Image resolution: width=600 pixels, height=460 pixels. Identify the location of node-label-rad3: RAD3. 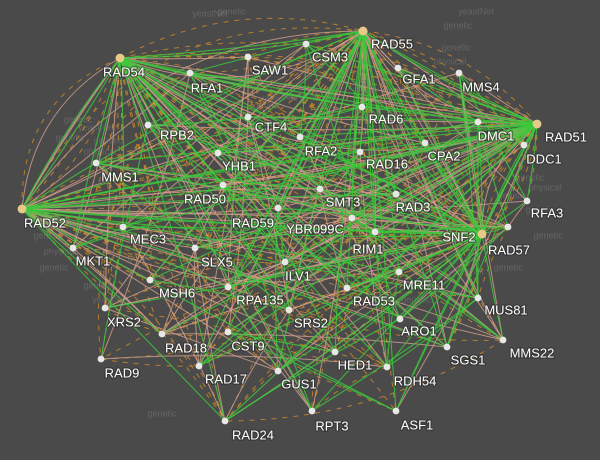
(412, 206).